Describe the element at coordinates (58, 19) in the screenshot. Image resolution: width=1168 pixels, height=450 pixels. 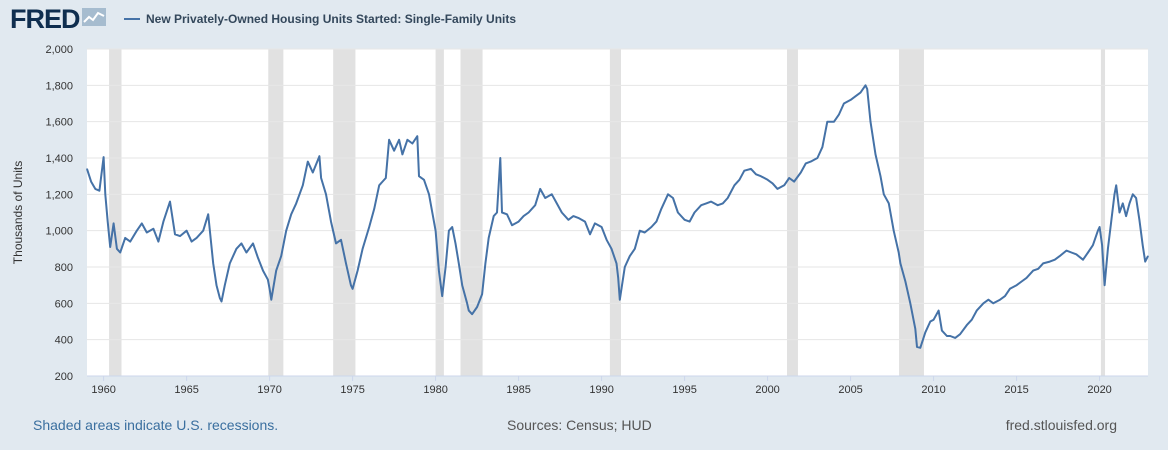
I see `fred-logo: FRED` at that location.